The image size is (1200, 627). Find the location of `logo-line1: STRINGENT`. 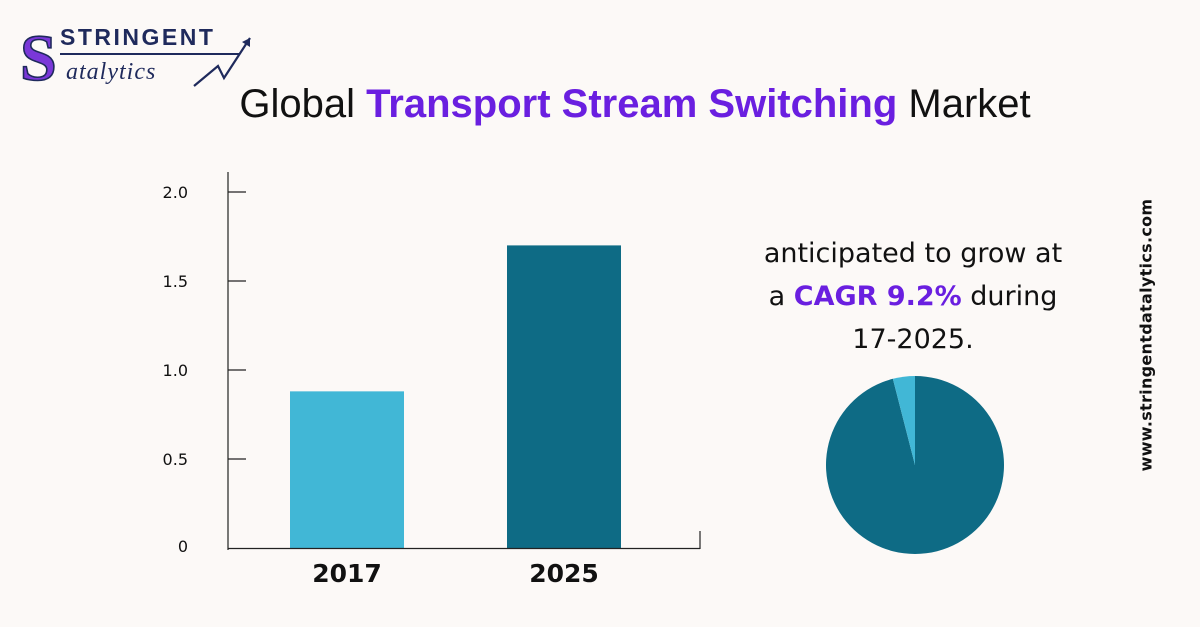

logo-line1: STRINGENT is located at coordinates (137, 37).